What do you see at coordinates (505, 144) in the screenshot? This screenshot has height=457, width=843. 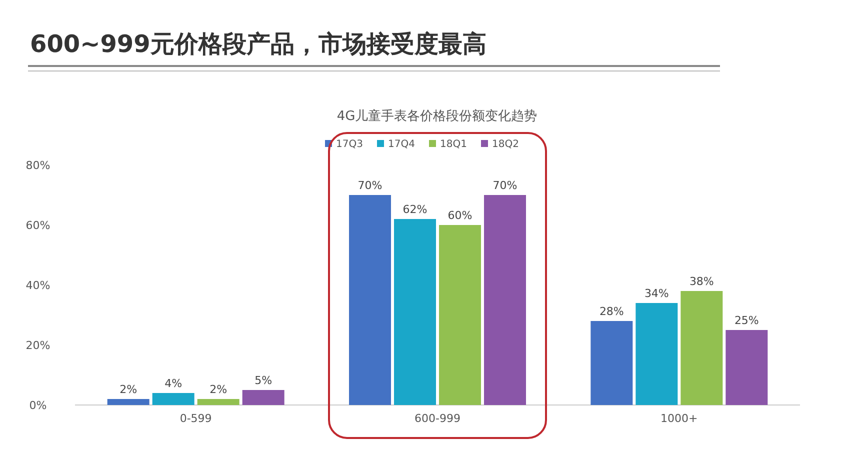 I see `legend-label: 18Q2` at bounding box center [505, 144].